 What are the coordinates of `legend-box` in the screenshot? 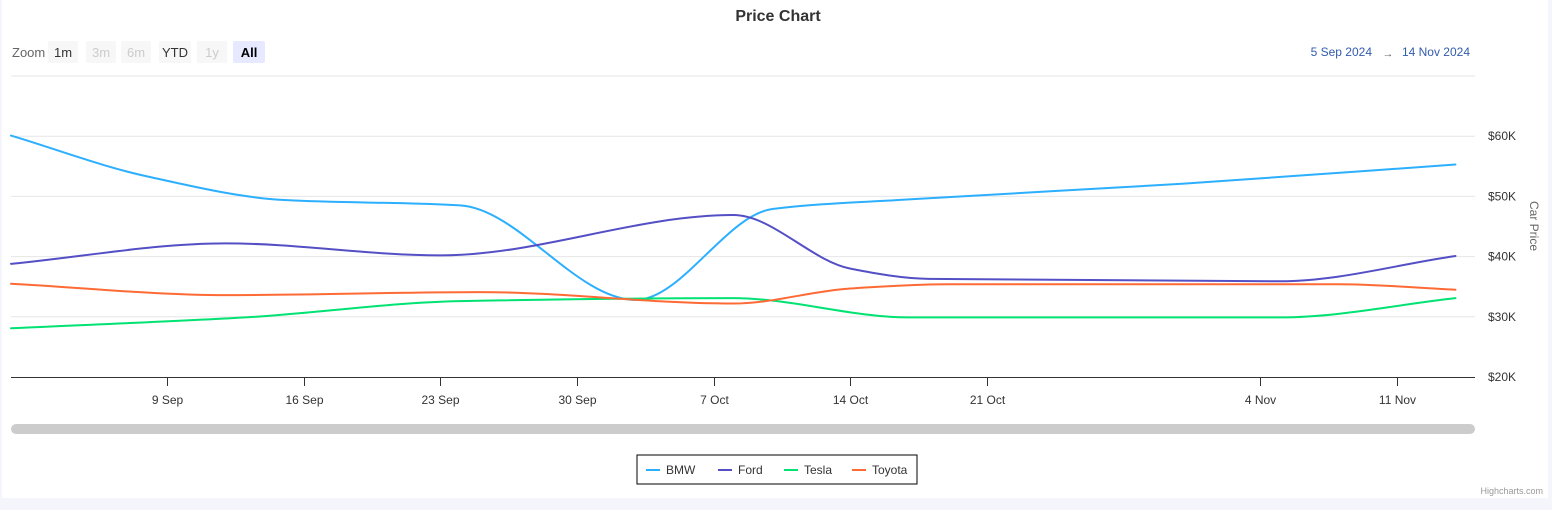 It's located at (777, 469).